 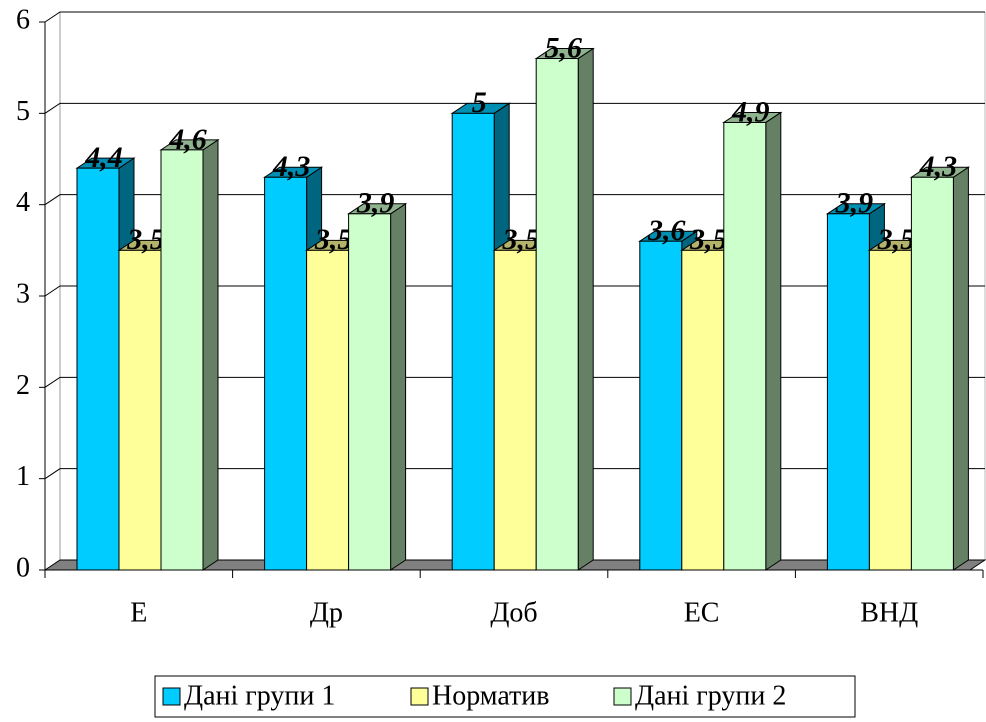 What do you see at coordinates (259, 695) in the screenshot?
I see `legend-label: Дані групи 1` at bounding box center [259, 695].